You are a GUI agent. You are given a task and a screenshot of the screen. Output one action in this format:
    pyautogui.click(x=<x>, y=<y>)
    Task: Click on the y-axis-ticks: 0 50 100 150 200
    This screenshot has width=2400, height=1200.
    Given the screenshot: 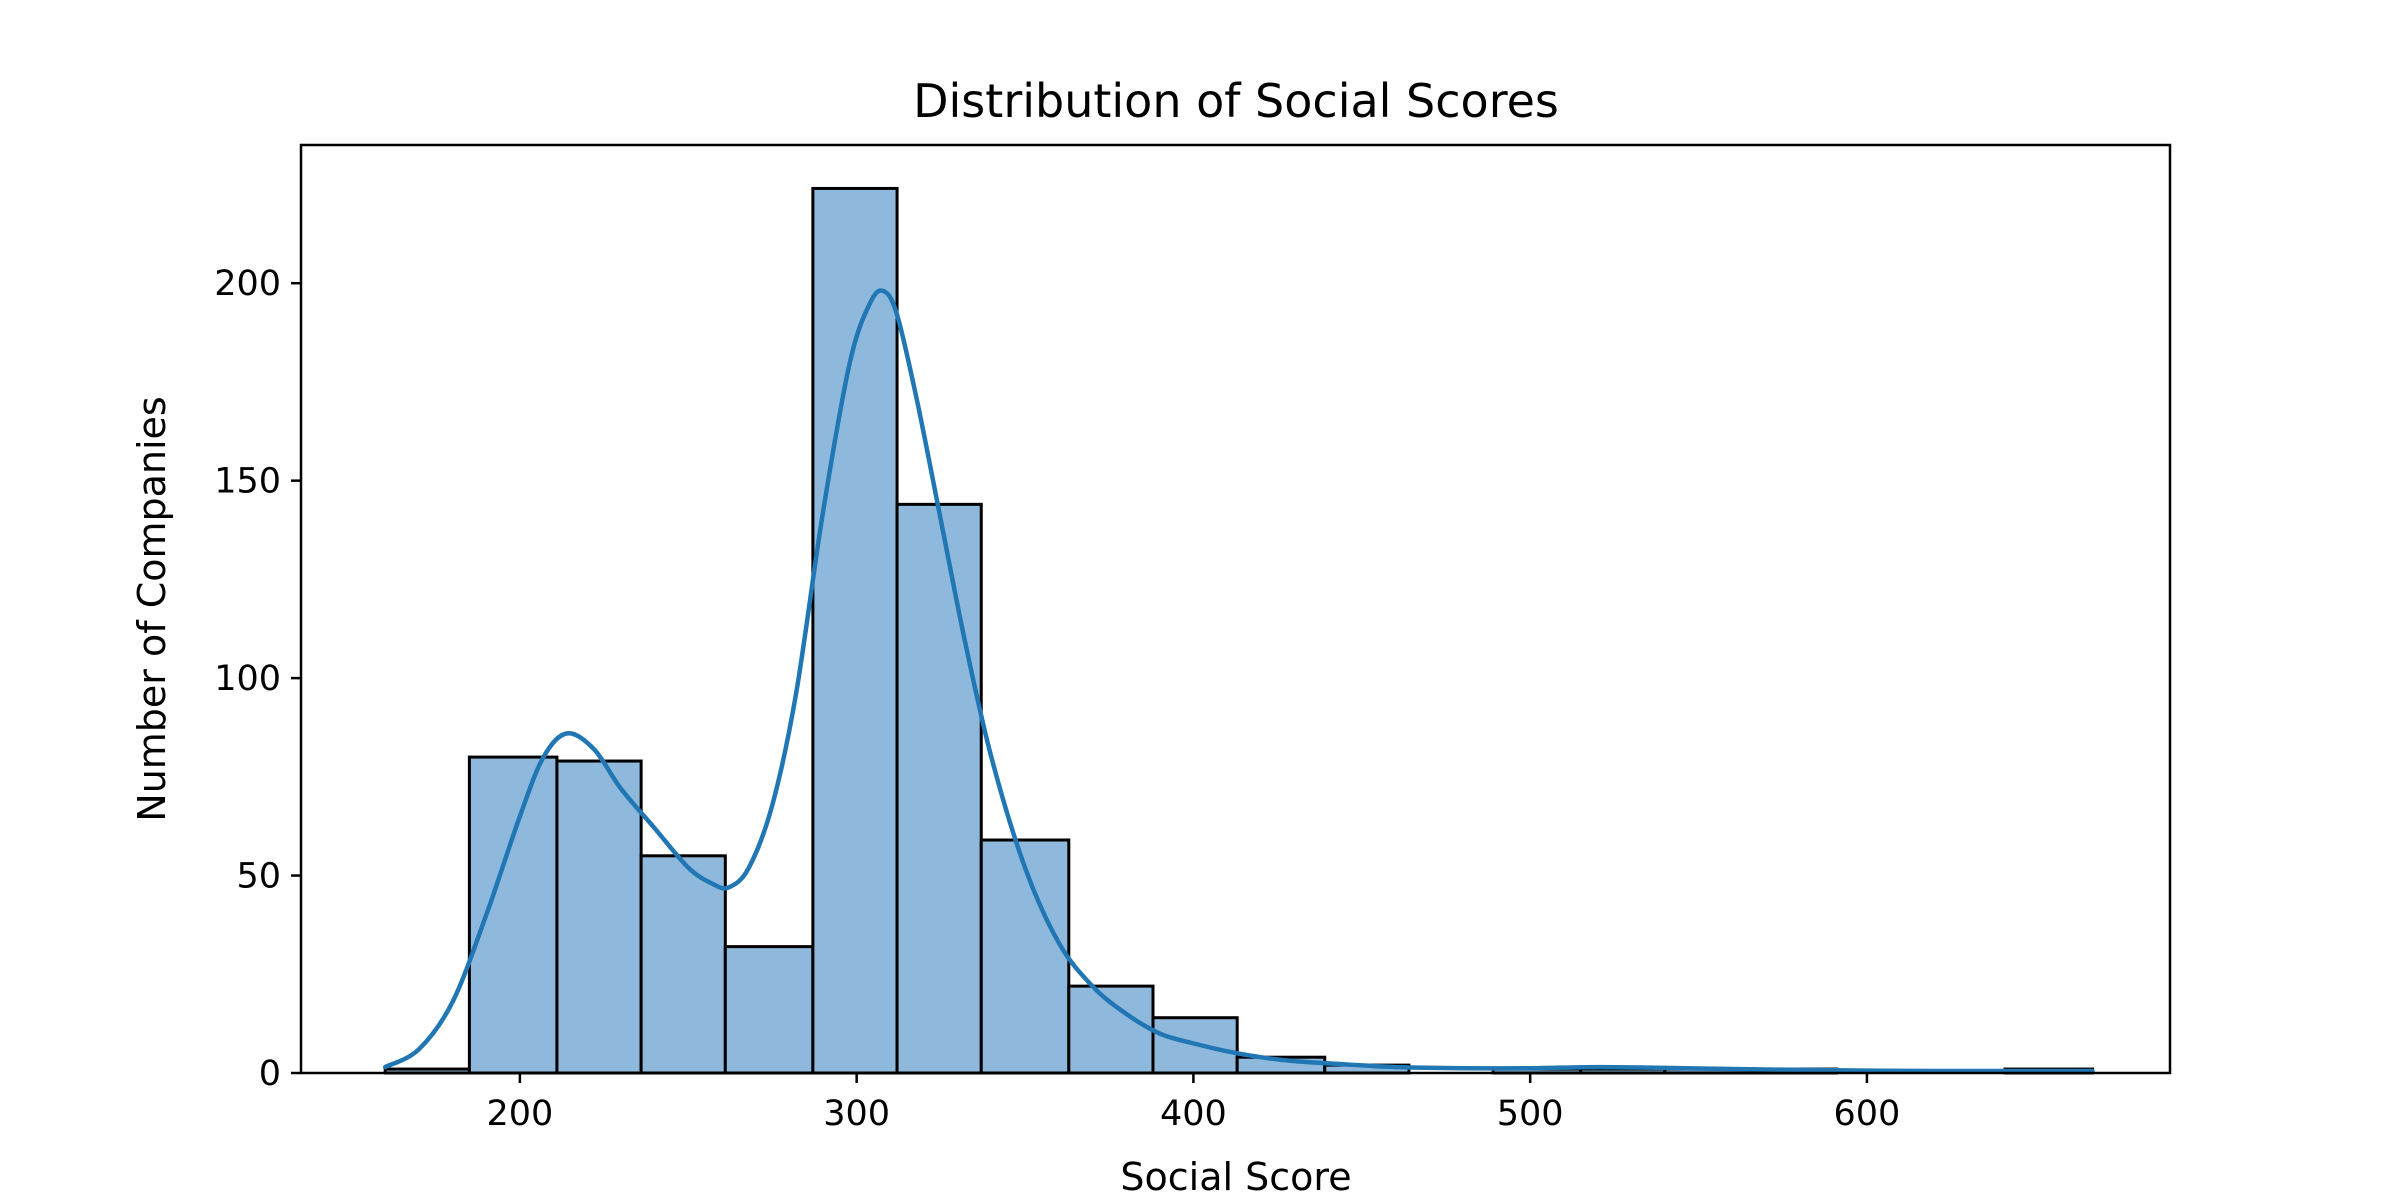 What is the action you would take?
    pyautogui.click(x=257, y=679)
    